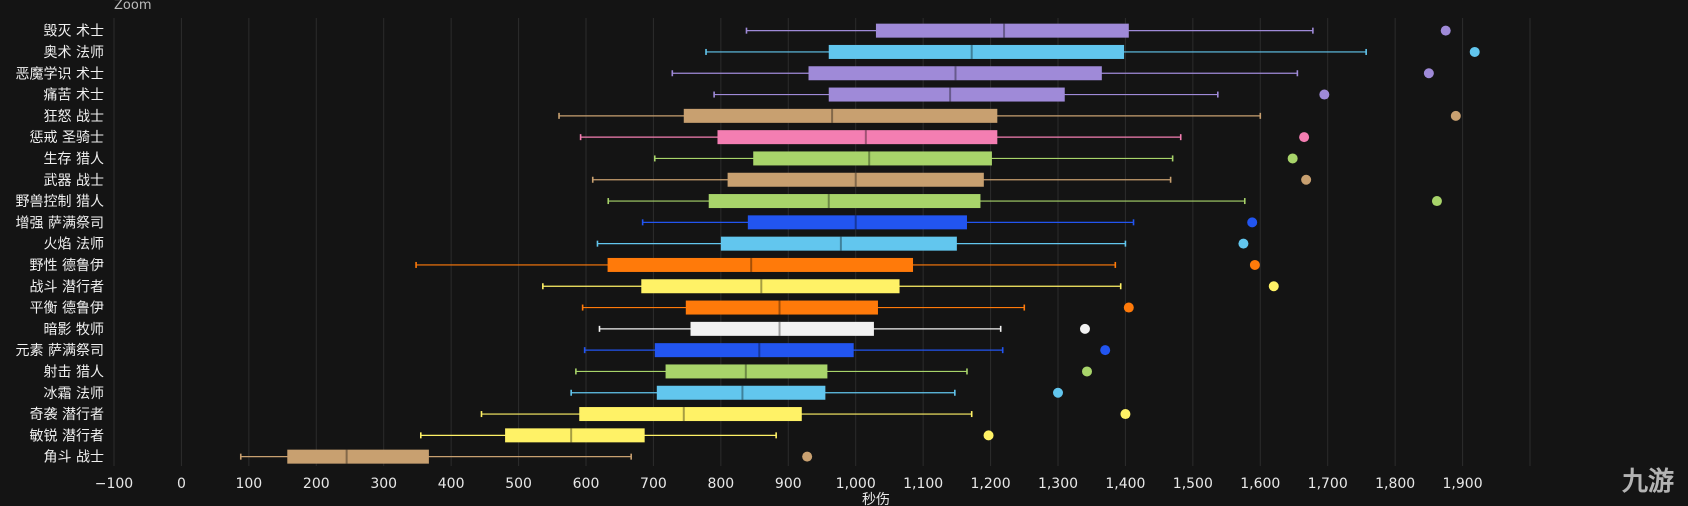 Image resolution: width=1688 pixels, height=506 pixels. Describe the element at coordinates (74, 245) in the screenshot. I see `category-label: 火焰 法师` at that location.